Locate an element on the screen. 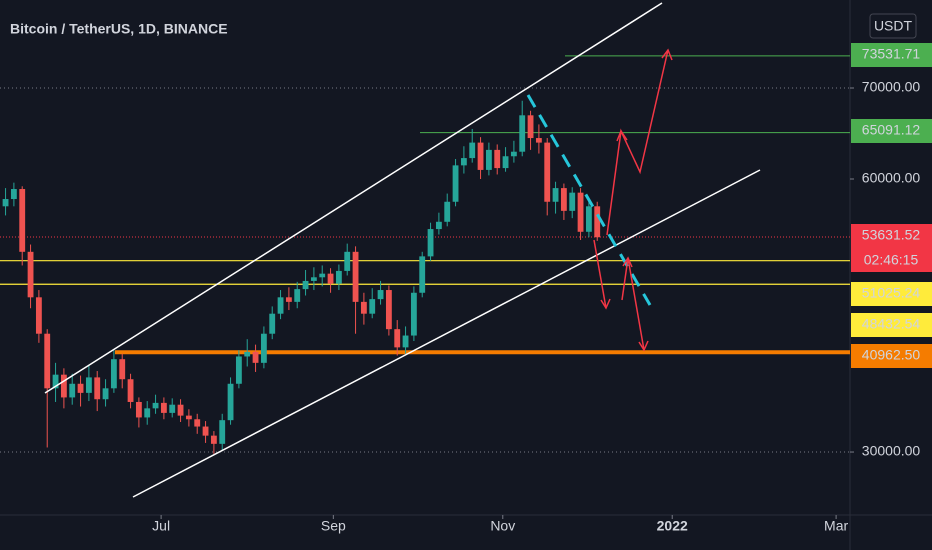 This screenshot has height=550, width=932. currency-label: USDT is located at coordinates (893, 26).